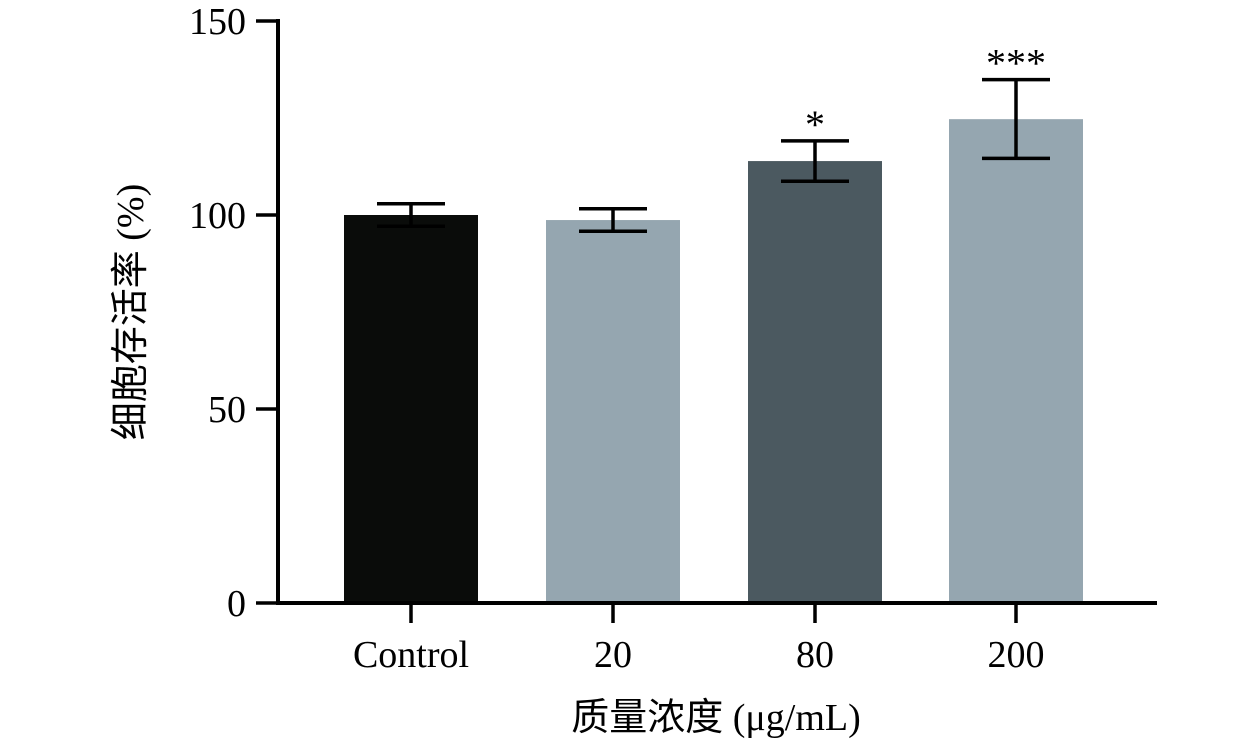 This screenshot has width=1260, height=742. I want to click on y-tick-label: 150, so click(217, 22).